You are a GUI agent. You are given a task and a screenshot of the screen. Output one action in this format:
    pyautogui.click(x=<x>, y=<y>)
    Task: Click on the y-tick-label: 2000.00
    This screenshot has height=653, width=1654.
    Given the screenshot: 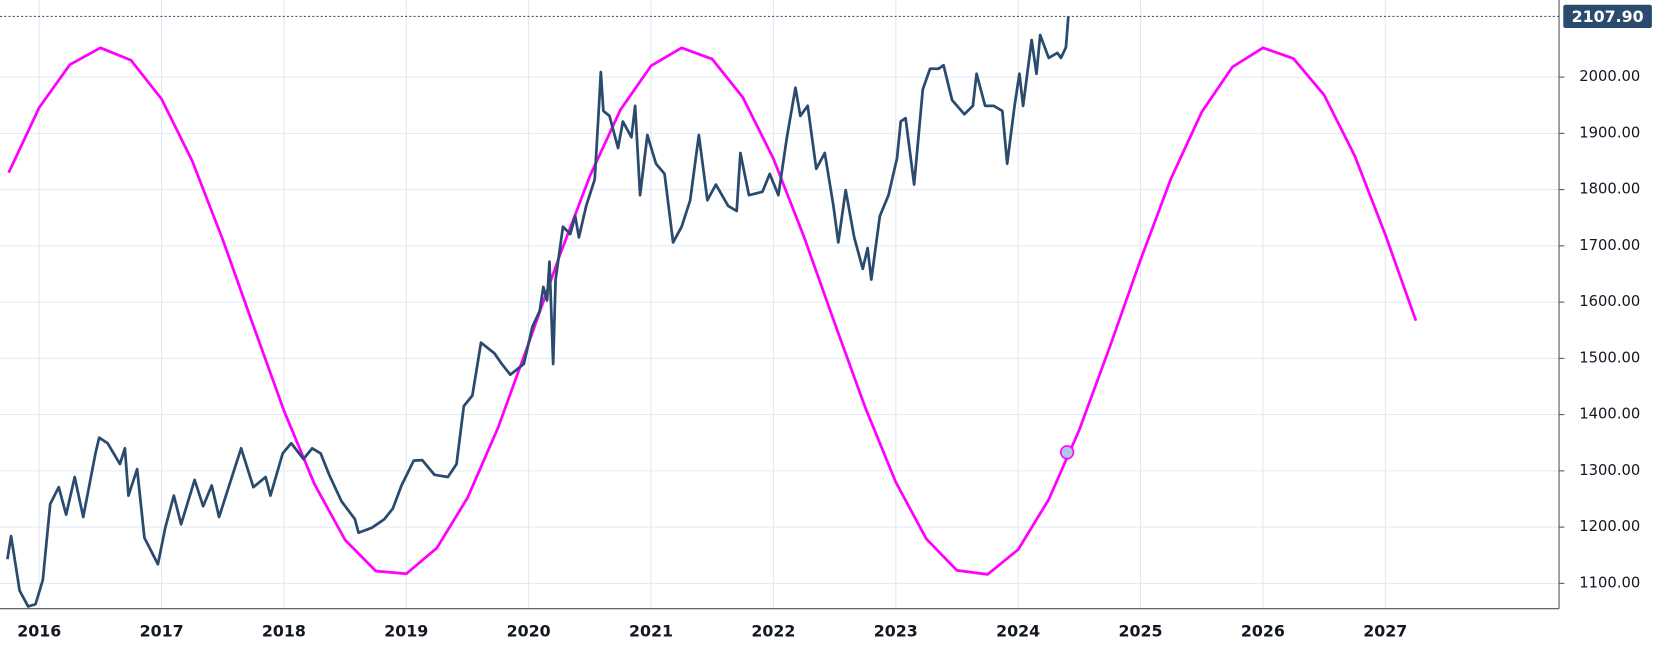 What is the action you would take?
    pyautogui.click(x=1609, y=76)
    